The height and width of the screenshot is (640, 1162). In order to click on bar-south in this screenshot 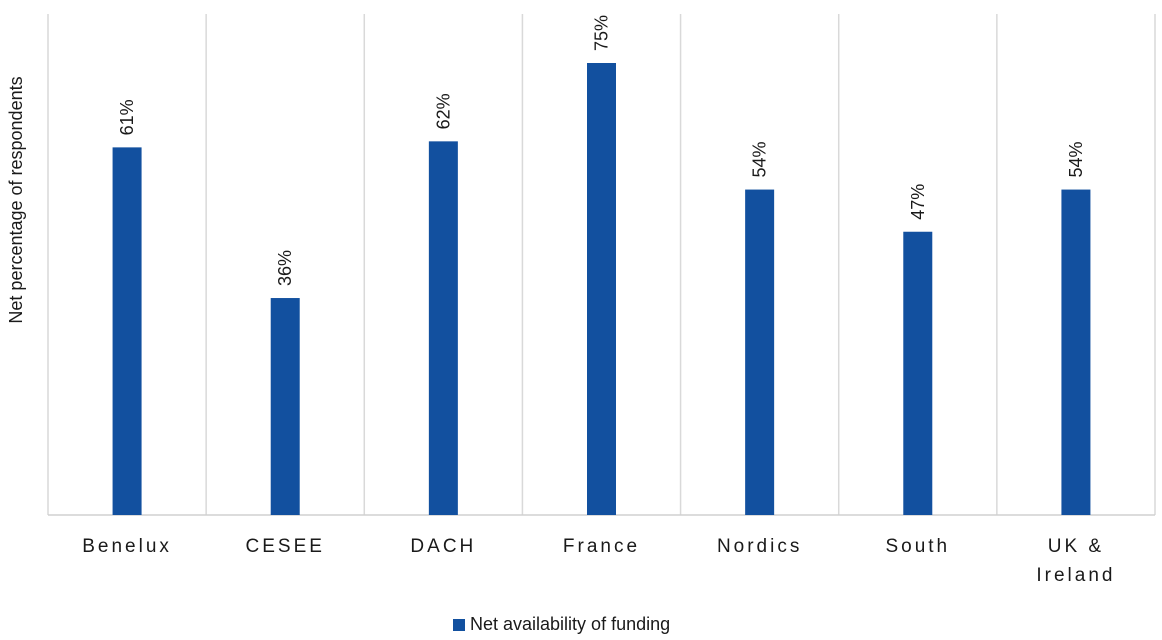, I will do `click(918, 373)`.